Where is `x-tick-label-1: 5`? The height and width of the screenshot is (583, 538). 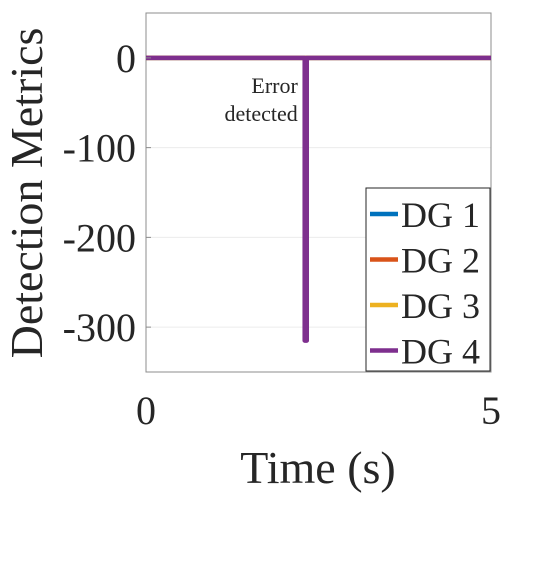
x-tick-label-1: 5 is located at coordinates (491, 410).